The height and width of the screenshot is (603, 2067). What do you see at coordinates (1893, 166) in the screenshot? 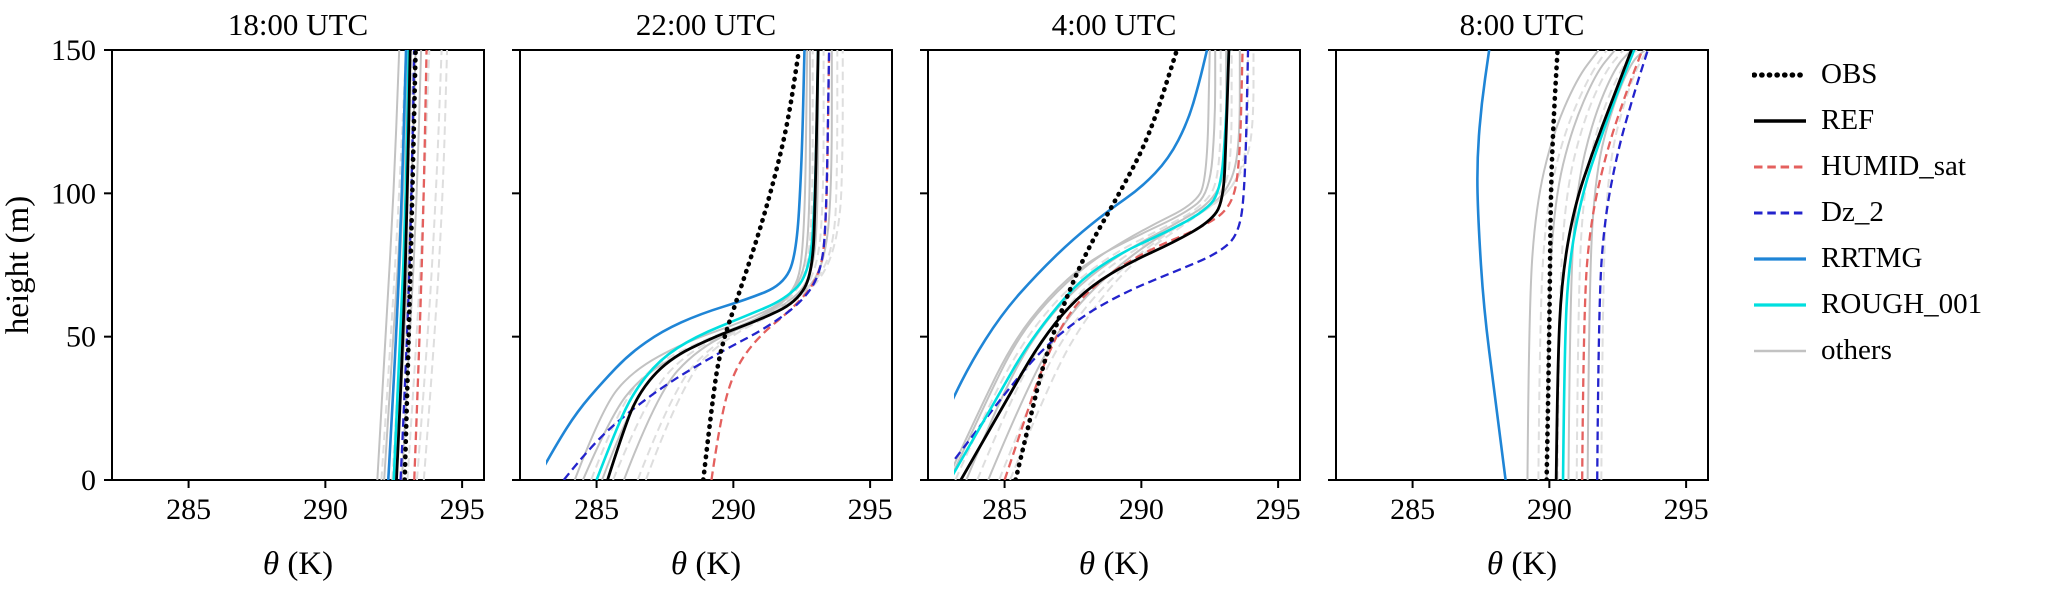
I see `legend-label: HUMID_sat` at bounding box center [1893, 166].